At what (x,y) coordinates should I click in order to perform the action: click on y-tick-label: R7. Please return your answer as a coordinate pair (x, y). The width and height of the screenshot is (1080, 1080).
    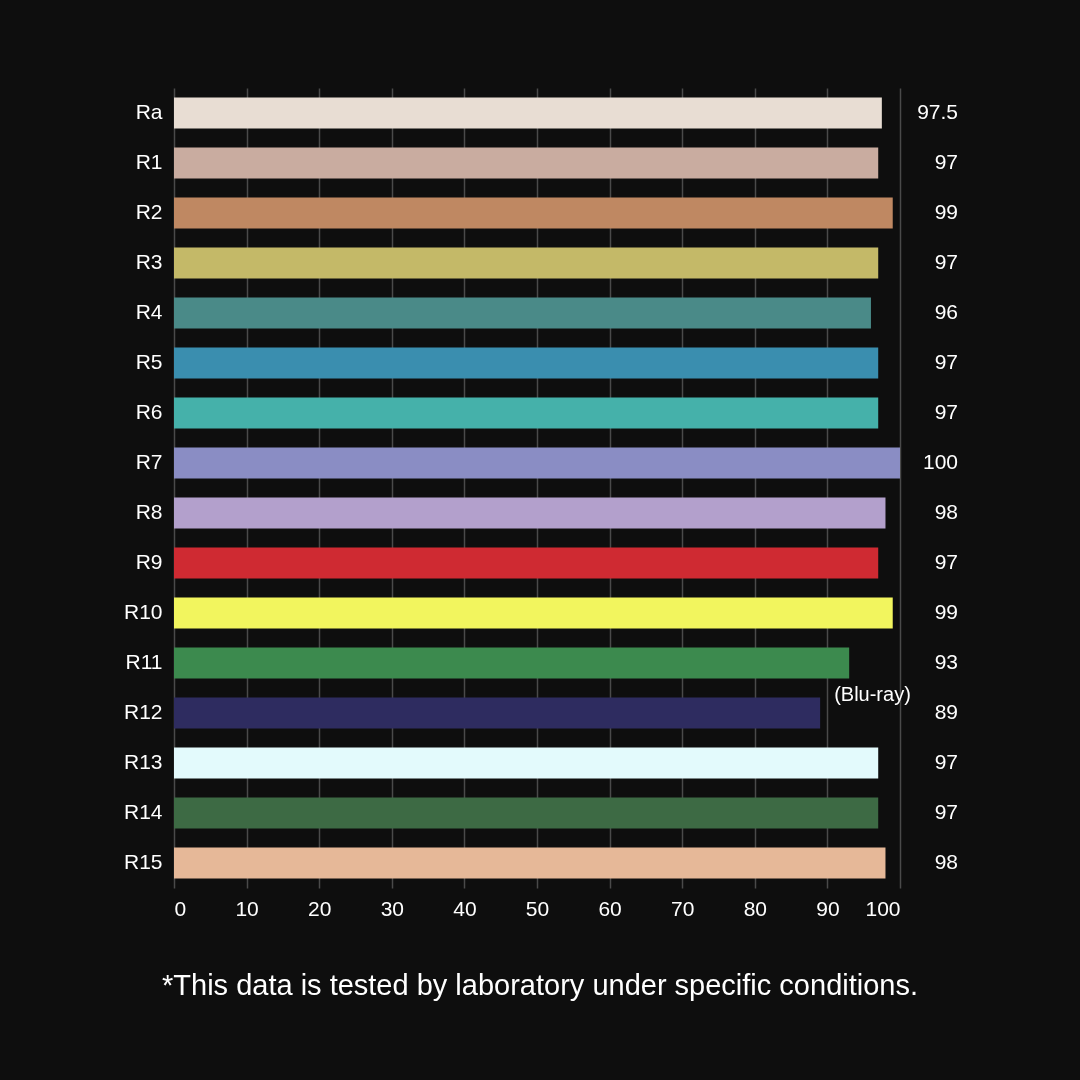
    Looking at the image, I should click on (149, 461).